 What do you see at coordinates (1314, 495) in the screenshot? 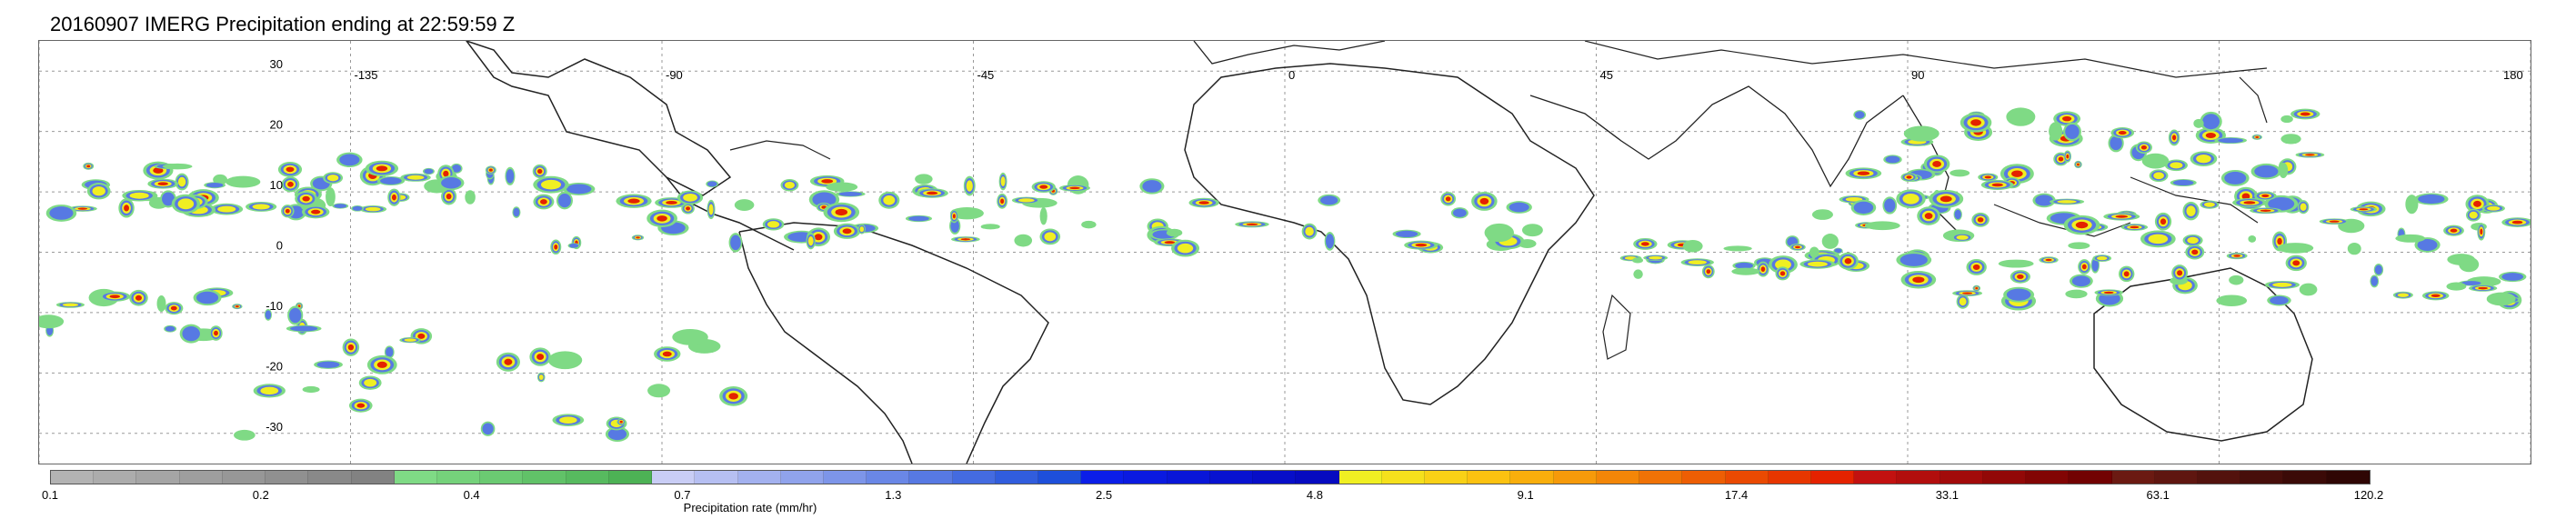
I see `colorbar-tick-label: 4.8` at bounding box center [1314, 495].